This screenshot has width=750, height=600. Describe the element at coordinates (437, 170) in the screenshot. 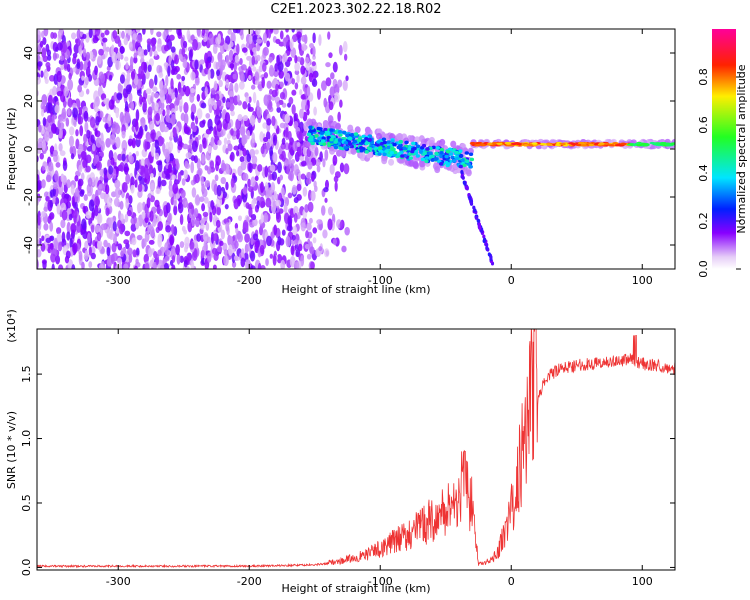

I see `signal-halo` at that location.